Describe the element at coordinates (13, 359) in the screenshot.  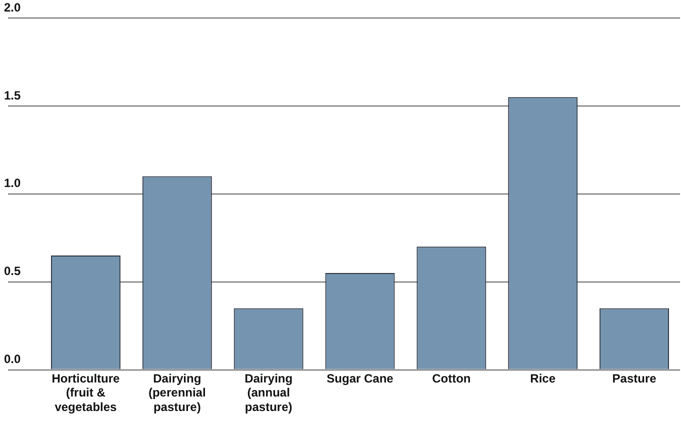
I see `y-tick-label: 0.0` at that location.